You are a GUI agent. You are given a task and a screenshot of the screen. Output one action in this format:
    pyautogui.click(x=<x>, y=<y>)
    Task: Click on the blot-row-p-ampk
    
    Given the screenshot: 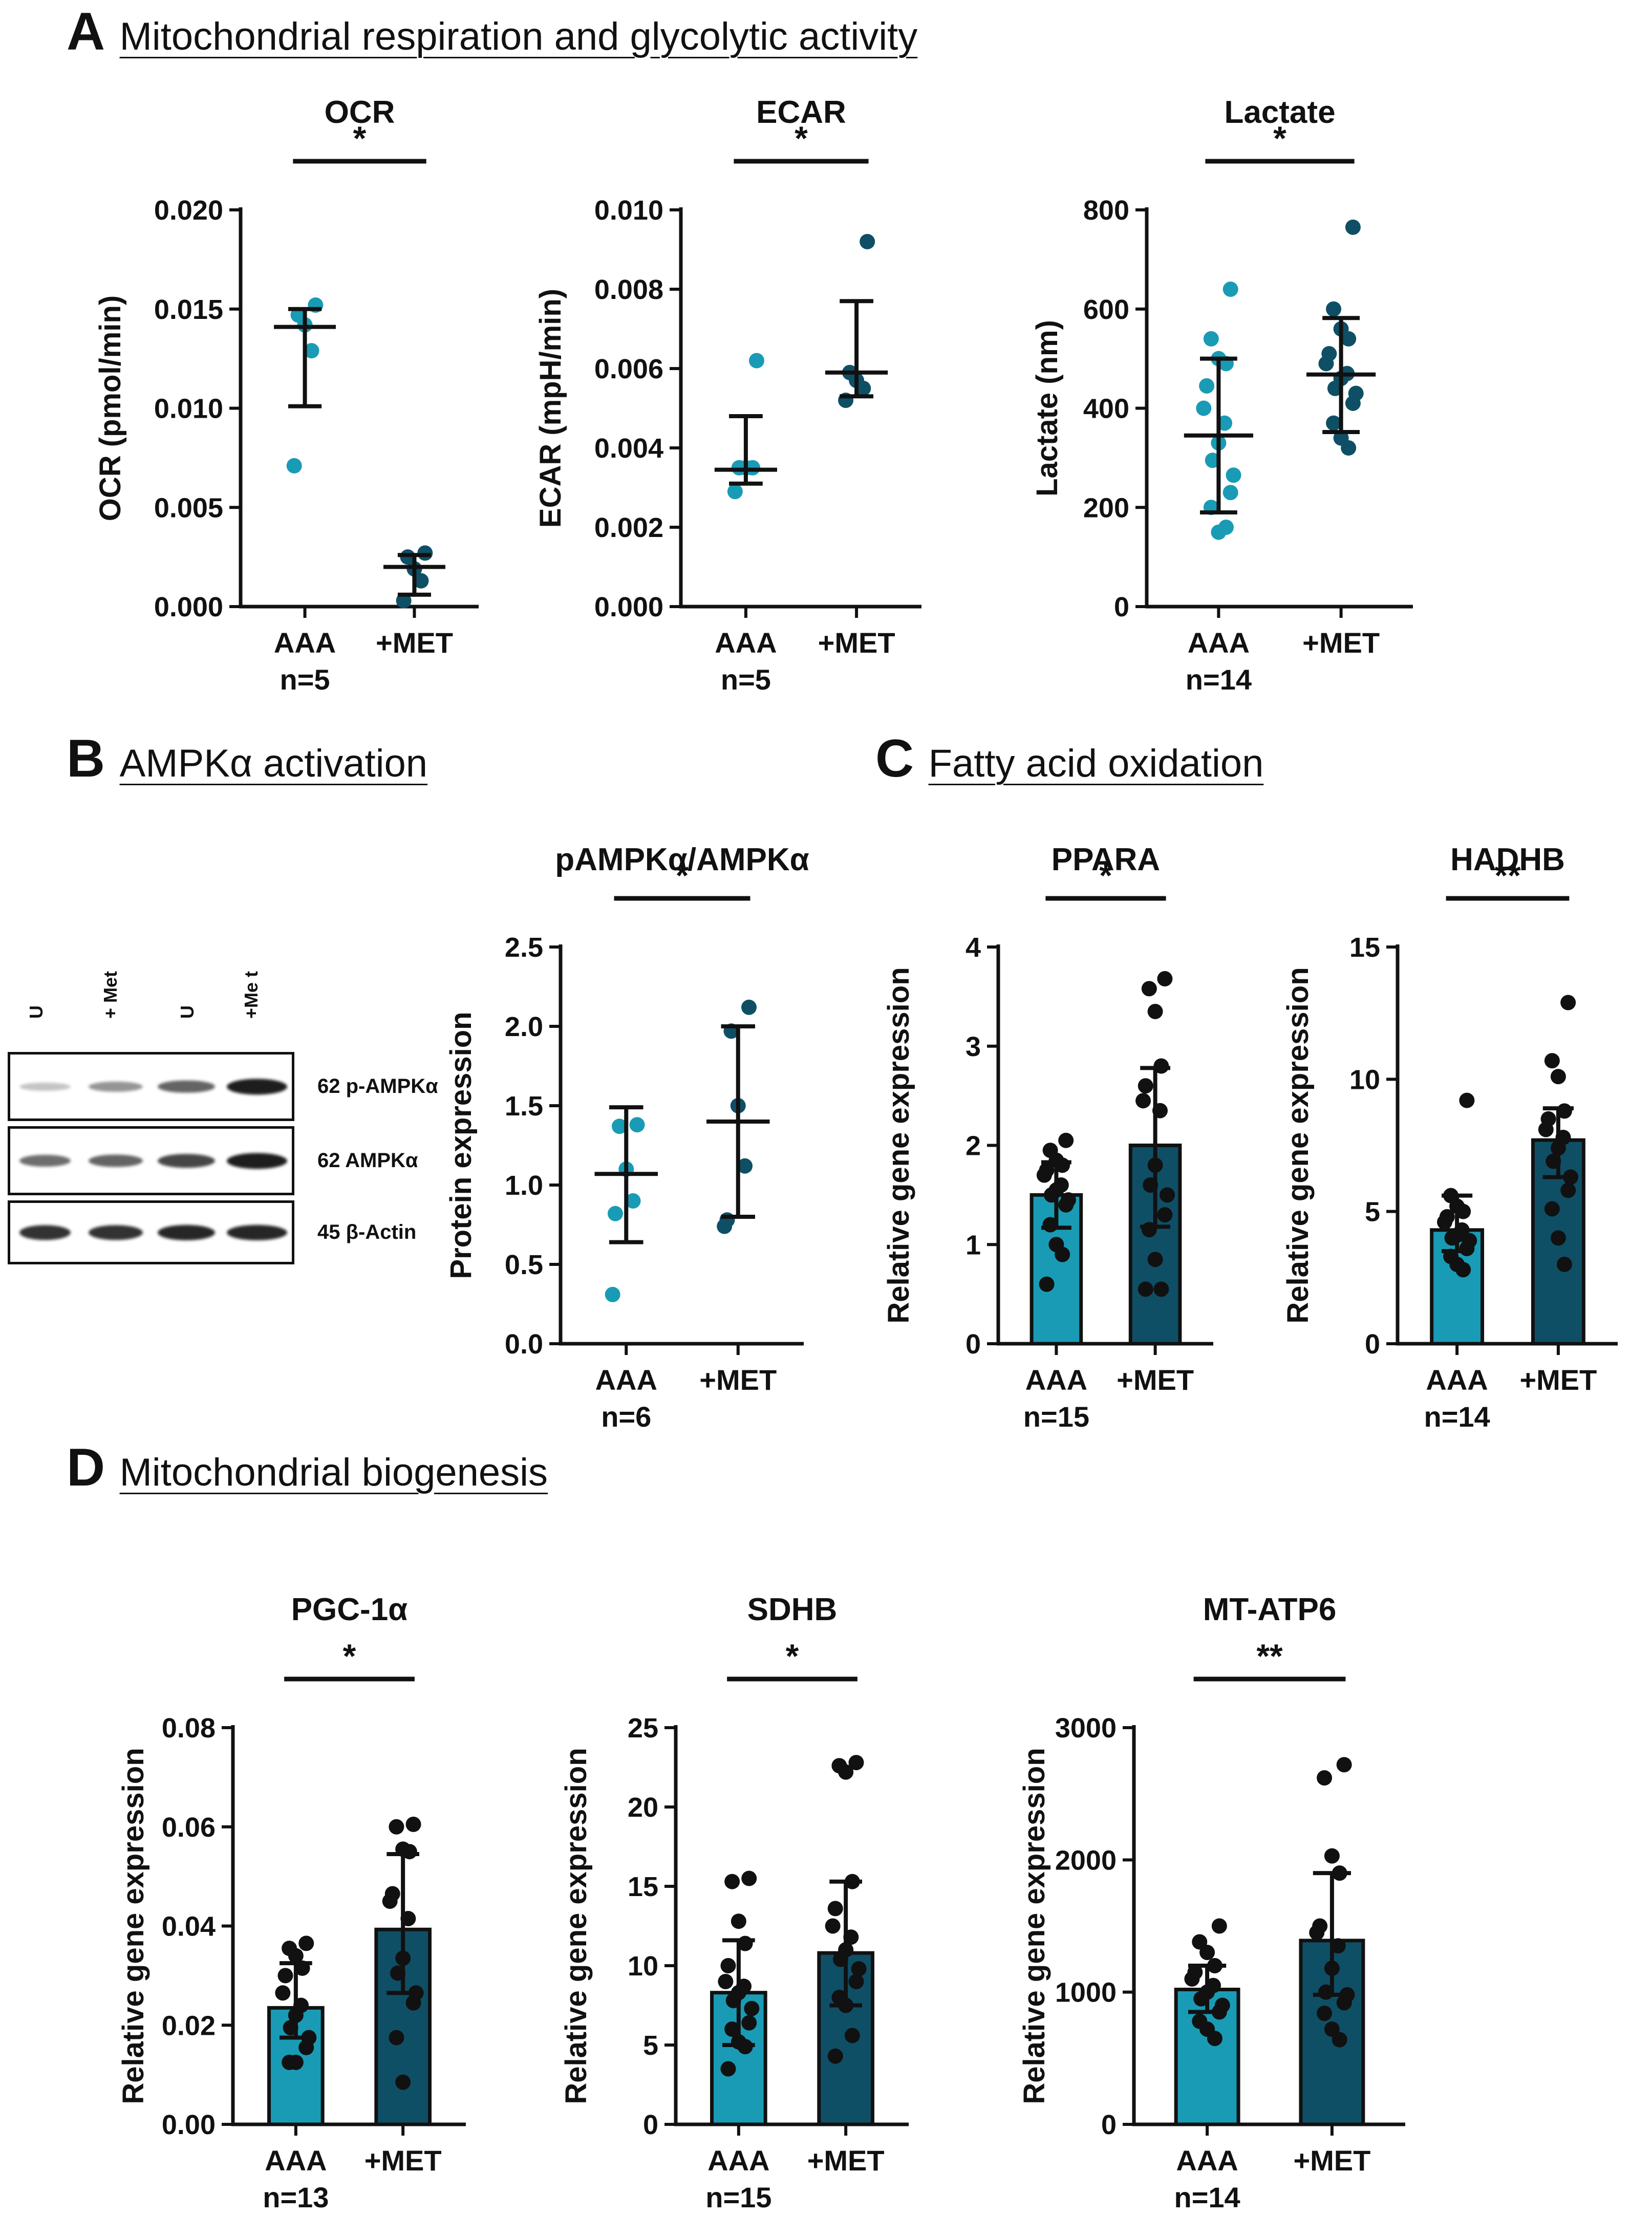 What is the action you would take?
    pyautogui.click(x=151, y=1086)
    